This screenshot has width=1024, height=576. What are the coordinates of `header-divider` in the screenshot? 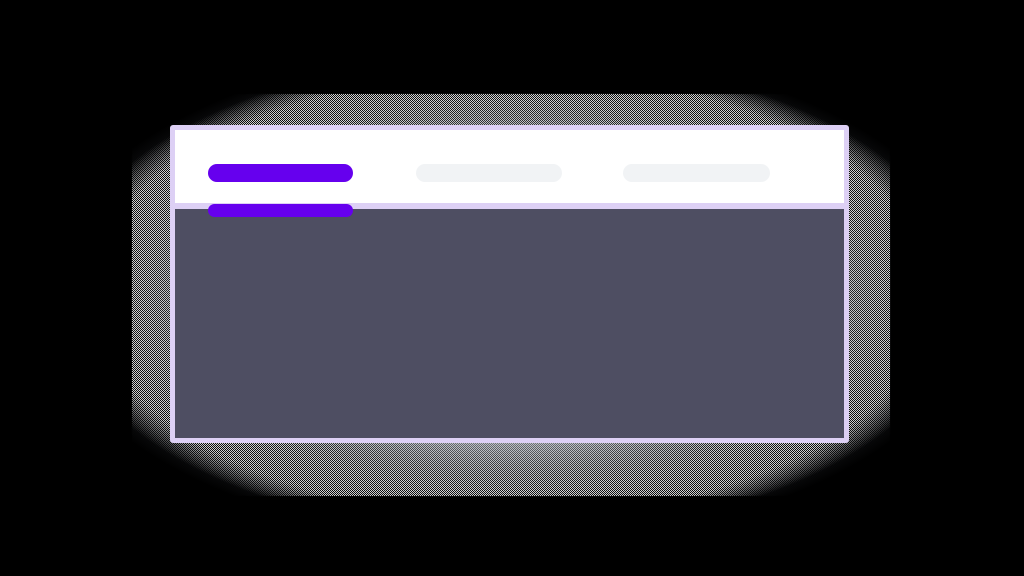 It's located at (509, 206).